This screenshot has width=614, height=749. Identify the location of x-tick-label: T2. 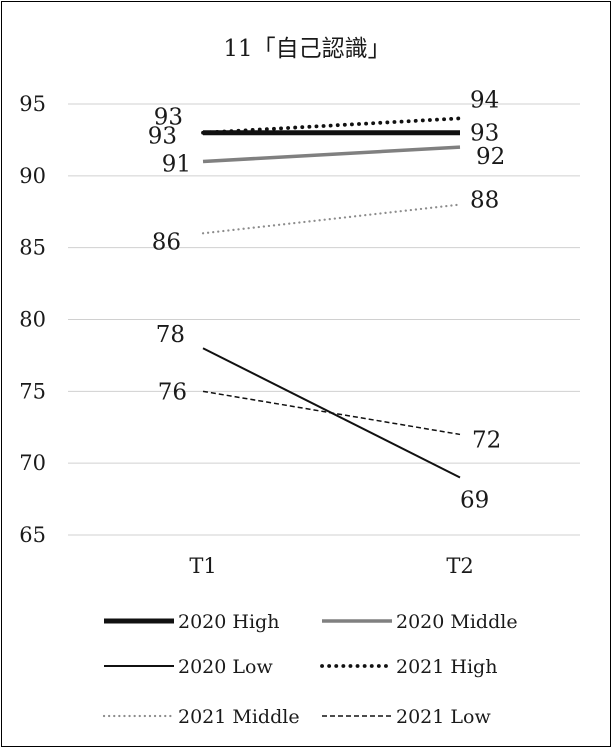
(459, 566).